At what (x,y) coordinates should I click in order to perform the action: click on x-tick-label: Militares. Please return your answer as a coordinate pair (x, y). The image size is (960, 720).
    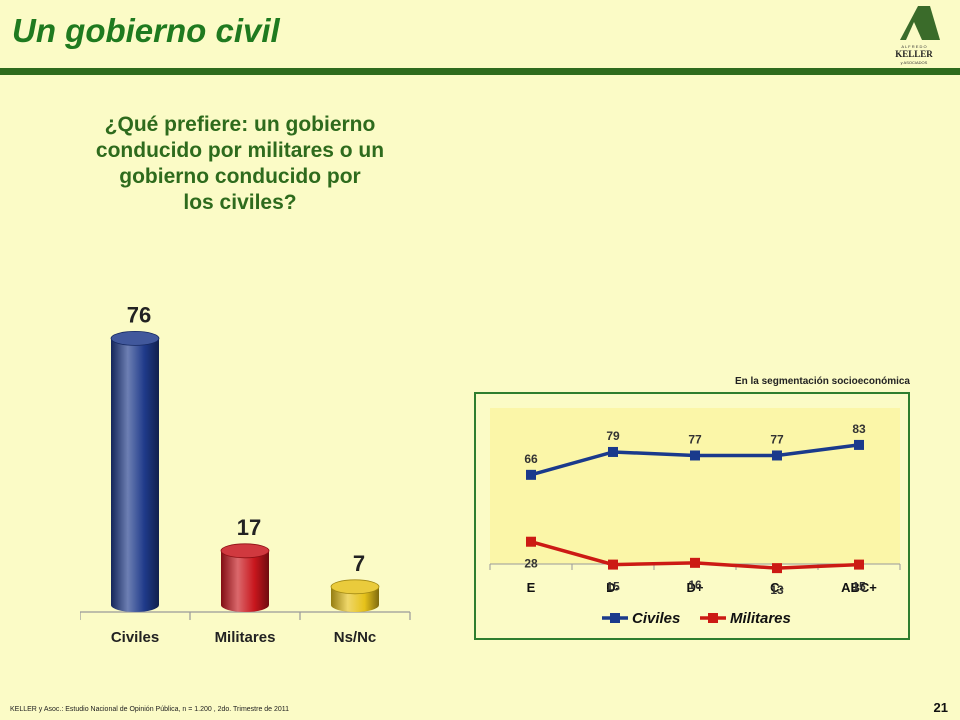
    Looking at the image, I should click on (245, 637).